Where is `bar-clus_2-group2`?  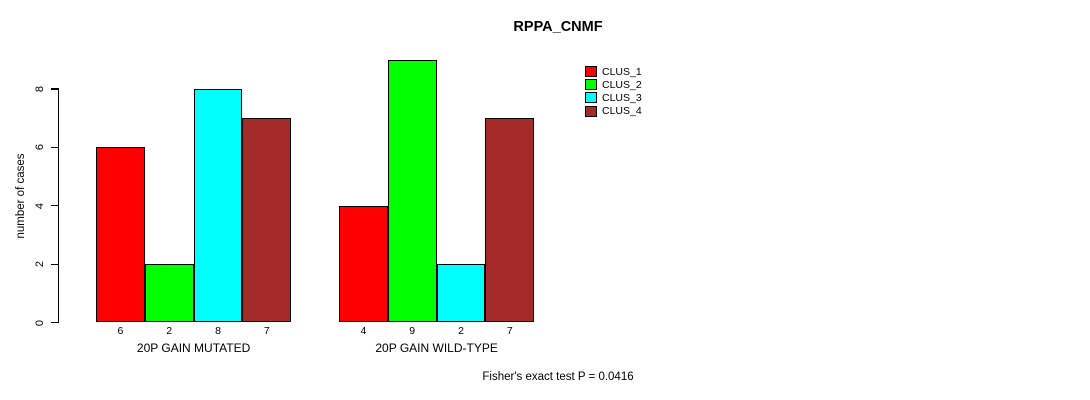
bar-clus_2-group2 is located at coordinates (412, 191).